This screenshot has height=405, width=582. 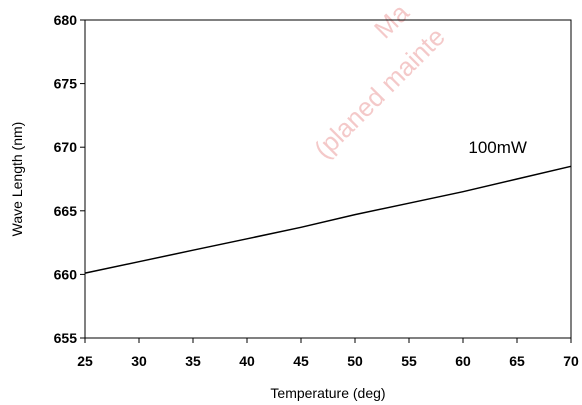 What do you see at coordinates (328, 353) in the screenshot?
I see `x-axis: 25 30 35 40 45 50 55 60 65 70` at bounding box center [328, 353].